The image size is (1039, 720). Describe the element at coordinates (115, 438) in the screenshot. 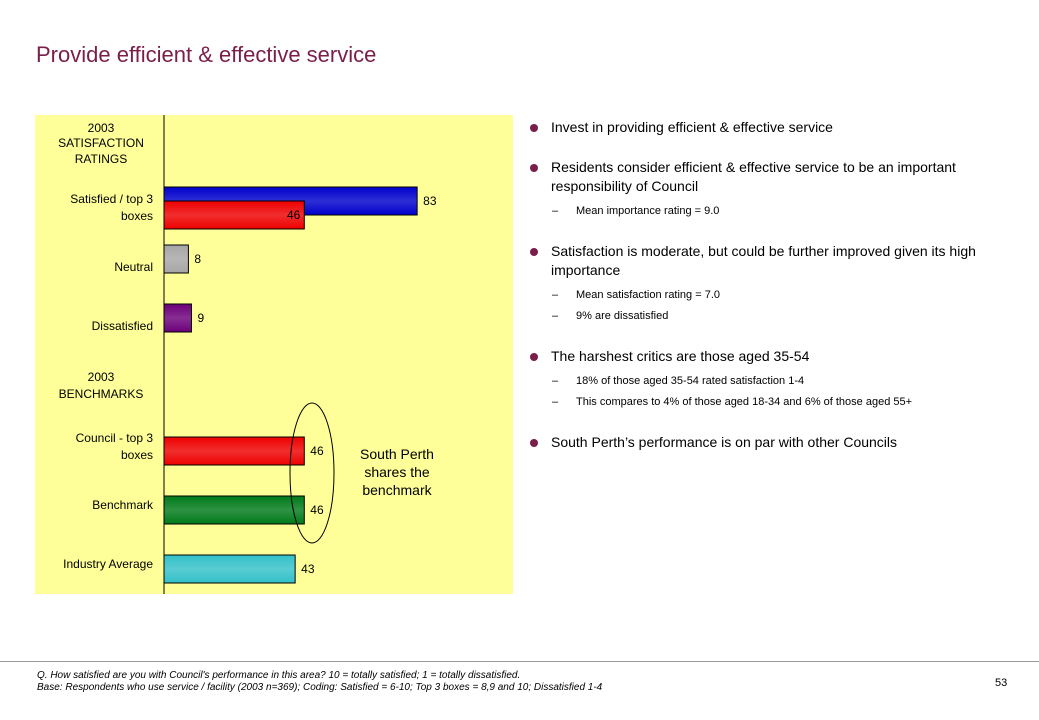

I see `category-label: Council - top 3` at that location.